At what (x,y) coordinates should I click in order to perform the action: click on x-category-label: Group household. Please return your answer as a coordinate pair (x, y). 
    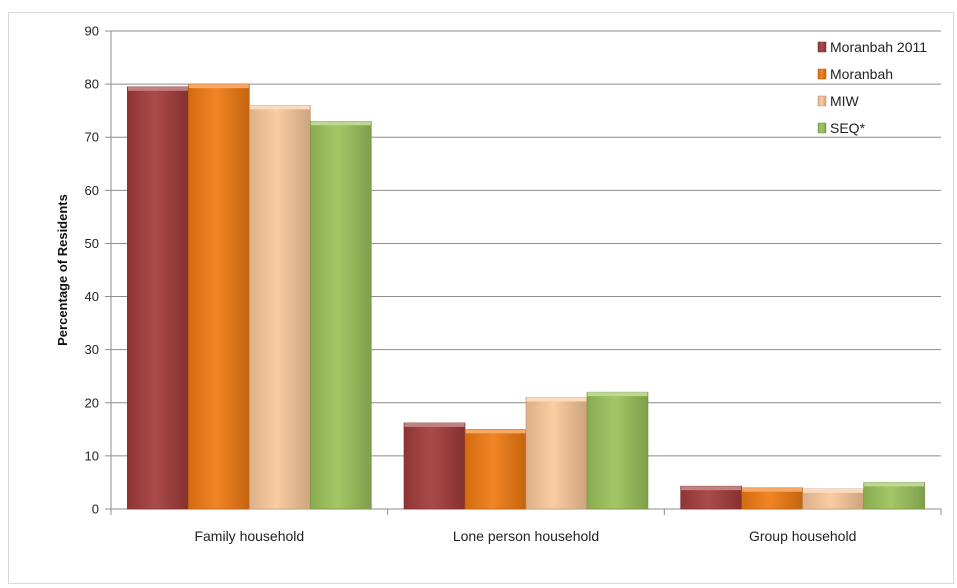
    Looking at the image, I should click on (802, 536).